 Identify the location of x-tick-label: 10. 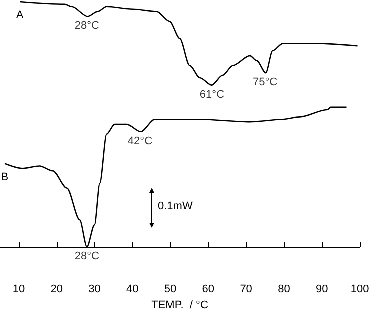
(19, 290).